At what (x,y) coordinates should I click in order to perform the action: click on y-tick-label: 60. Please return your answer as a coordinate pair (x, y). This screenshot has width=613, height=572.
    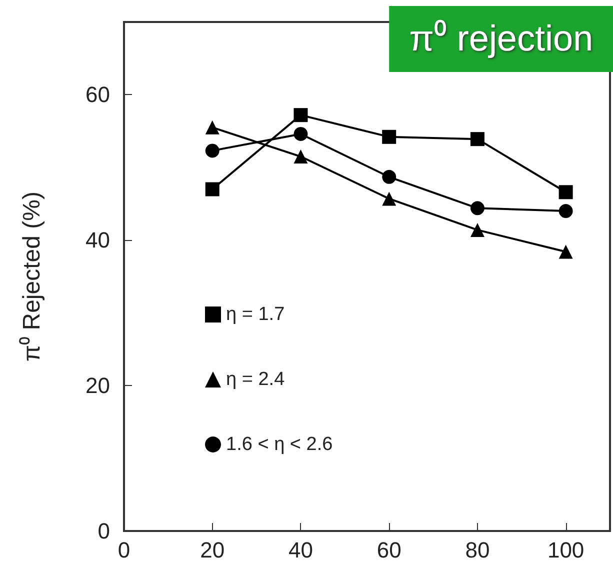
    Looking at the image, I should click on (98, 95).